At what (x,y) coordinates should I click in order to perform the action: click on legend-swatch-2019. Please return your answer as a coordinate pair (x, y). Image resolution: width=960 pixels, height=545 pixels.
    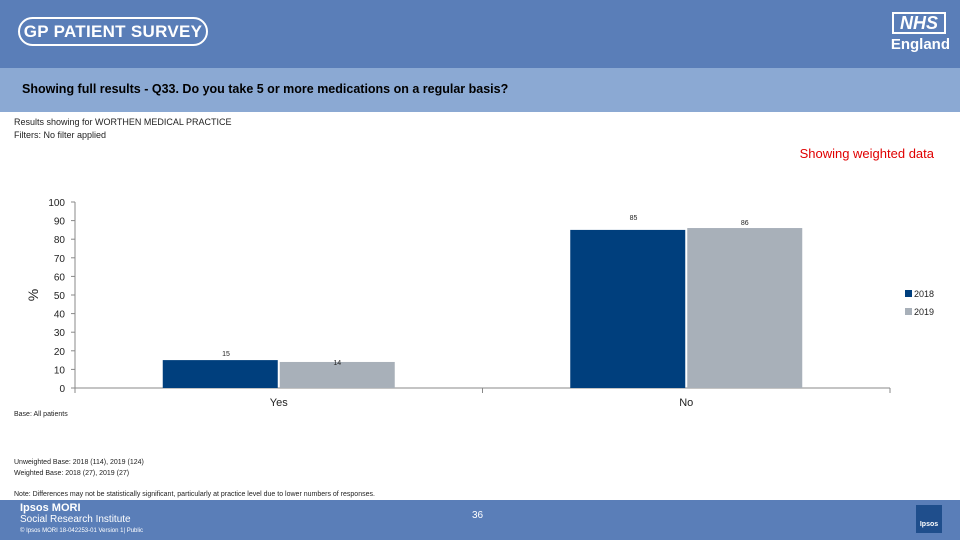
    Looking at the image, I should click on (908, 311).